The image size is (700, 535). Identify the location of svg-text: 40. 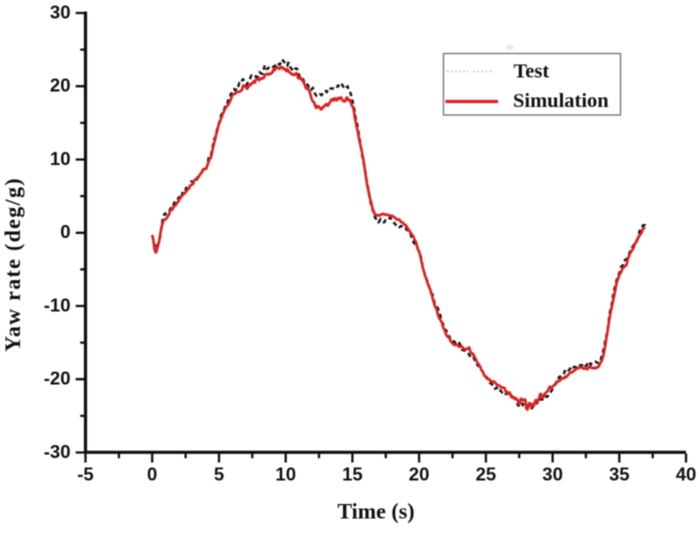
(686, 474).